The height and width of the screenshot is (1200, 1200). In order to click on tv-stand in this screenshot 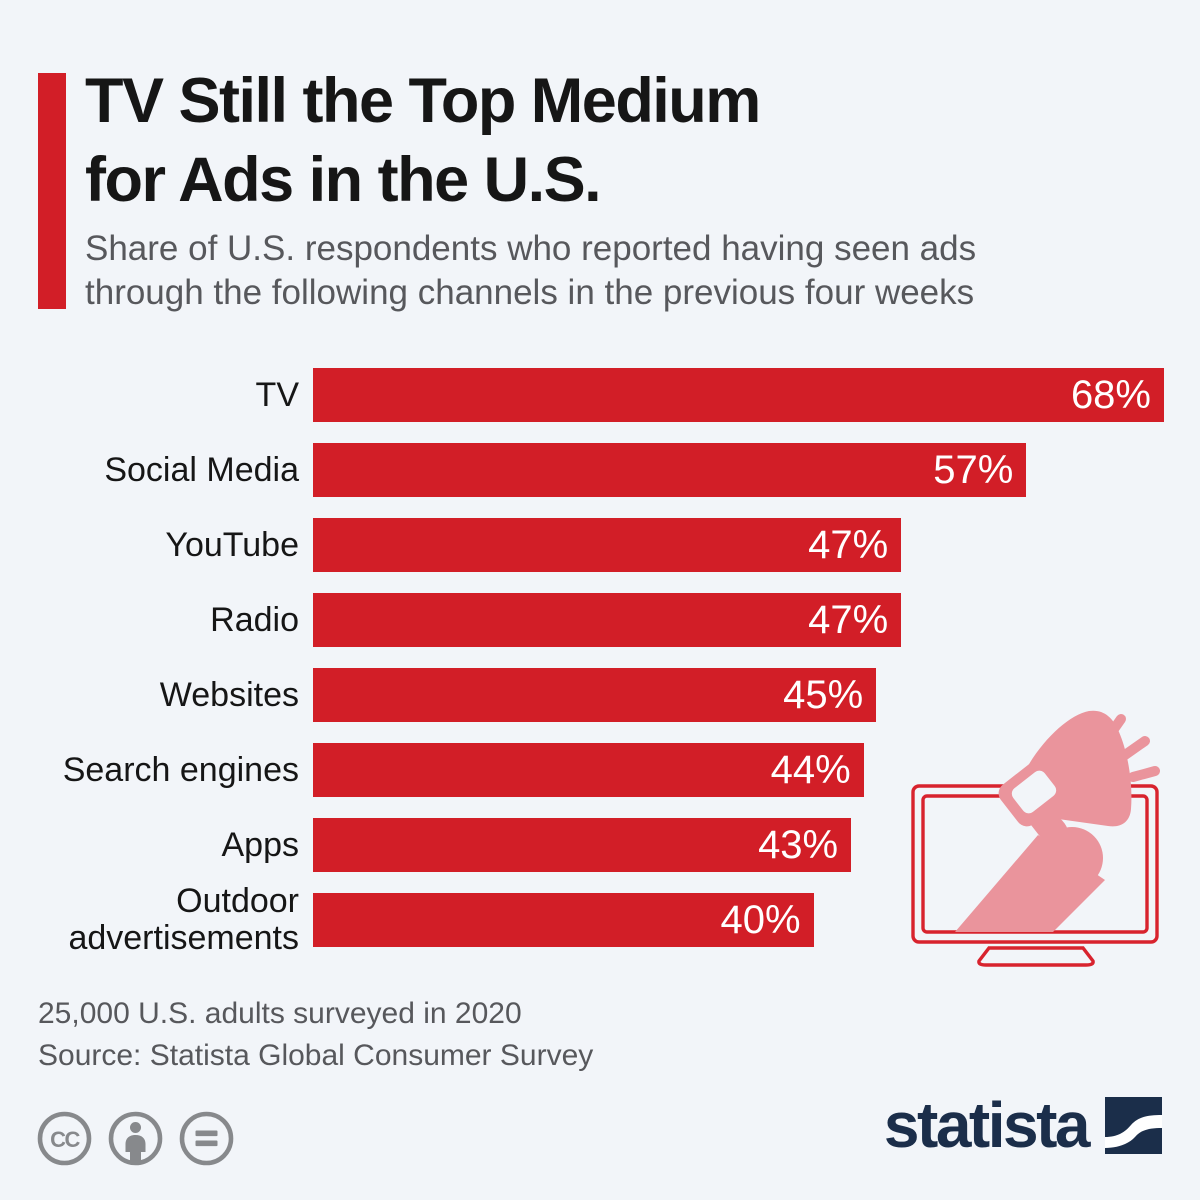, I will do `click(1036, 956)`.